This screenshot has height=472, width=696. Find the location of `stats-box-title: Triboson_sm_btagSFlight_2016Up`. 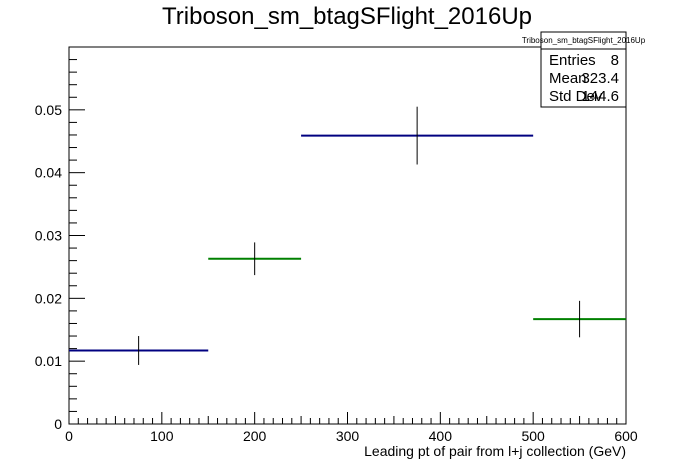

stats-box-title: Triboson_sm_btagSFlight_2016Up is located at coordinates (584, 40).